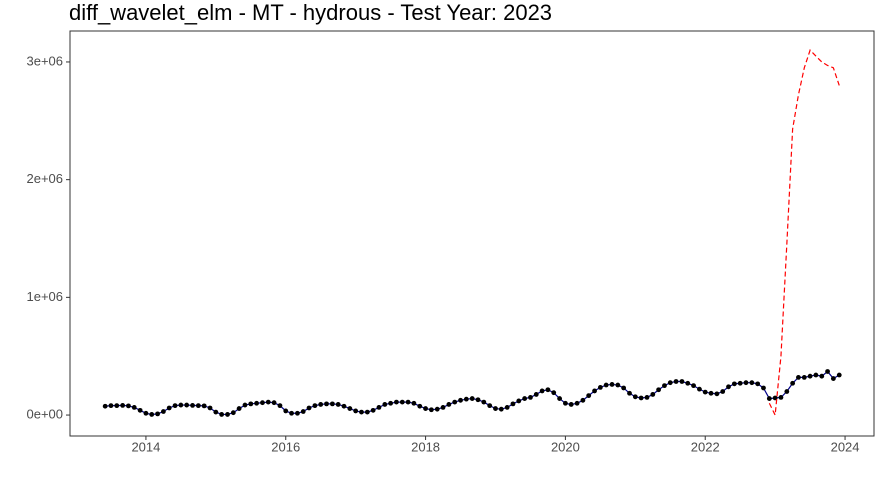 This screenshot has height=485, width=880. What do you see at coordinates (145, 446) in the screenshot?
I see `x-tick-label: 2014` at bounding box center [145, 446].